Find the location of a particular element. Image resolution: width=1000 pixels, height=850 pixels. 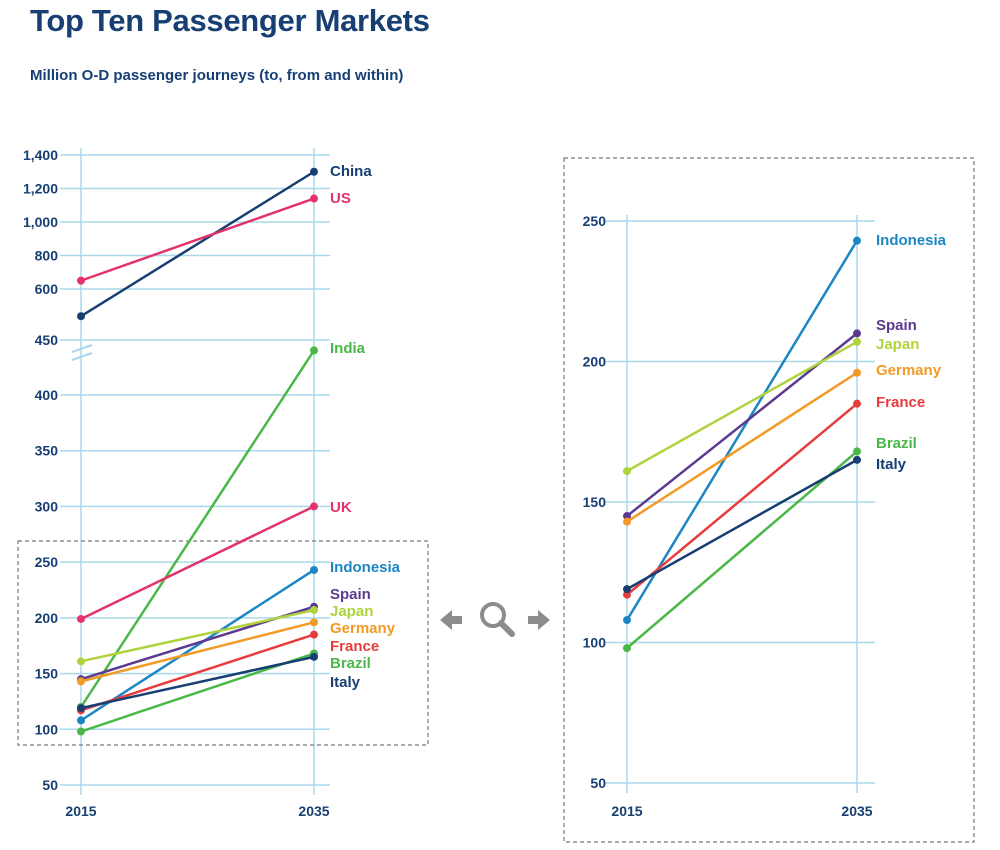

zoom-series-line-indonesia is located at coordinates (742, 430).